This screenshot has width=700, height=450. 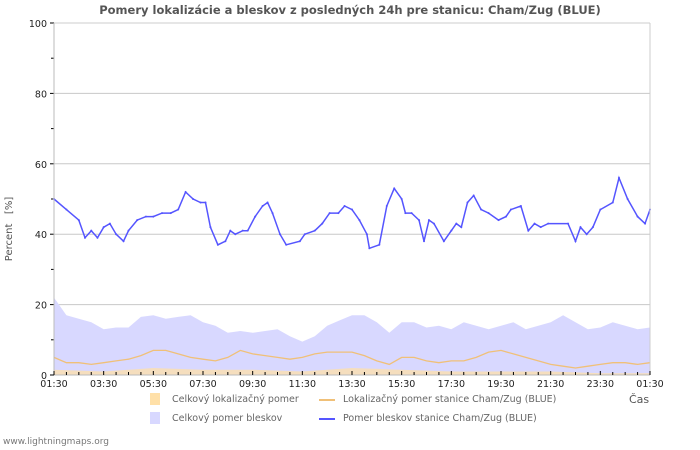 I want to click on x-axis-label: Čas, so click(x=639, y=399).